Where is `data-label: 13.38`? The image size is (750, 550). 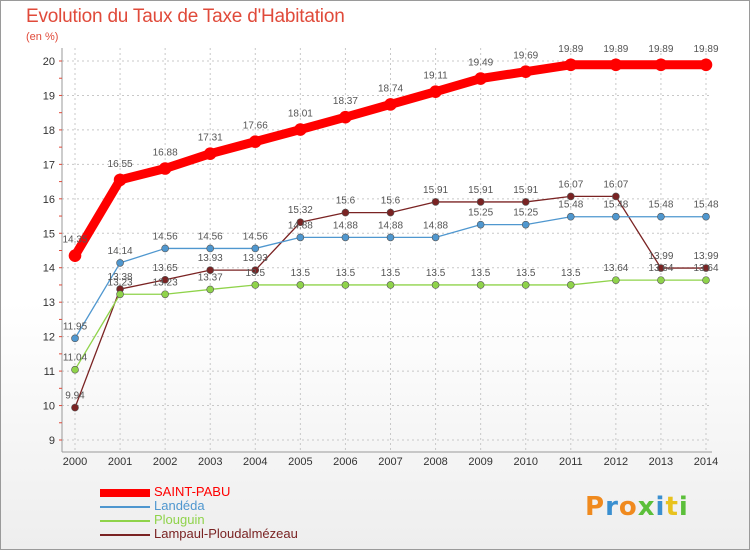 data-label: 13.38 is located at coordinates (120, 277).